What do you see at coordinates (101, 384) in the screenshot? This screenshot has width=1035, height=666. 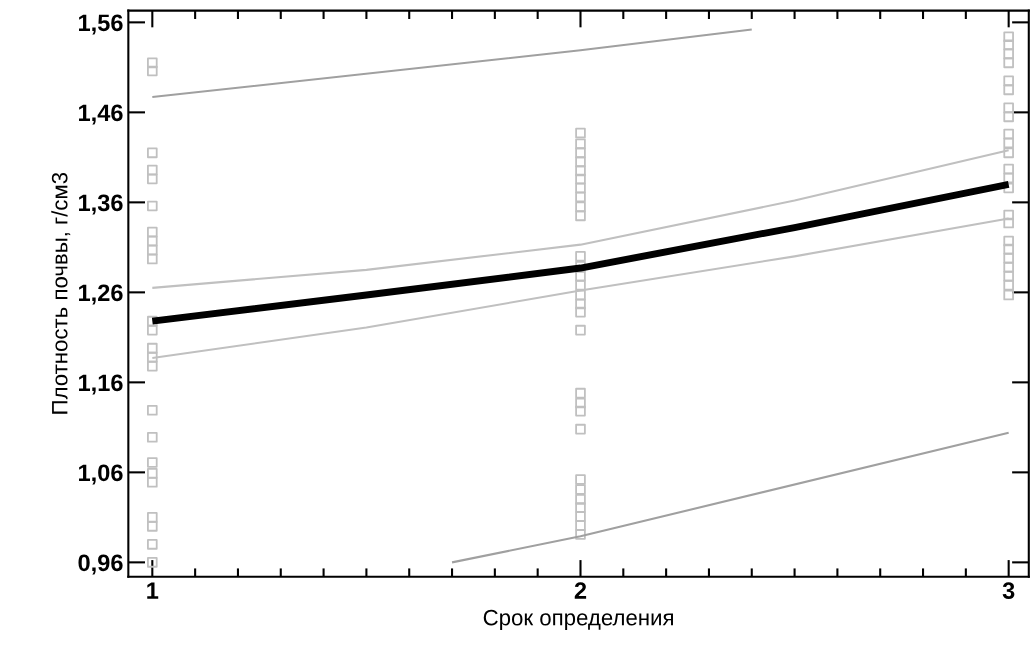 I see `y-tick-label: 1,16` at bounding box center [101, 384].